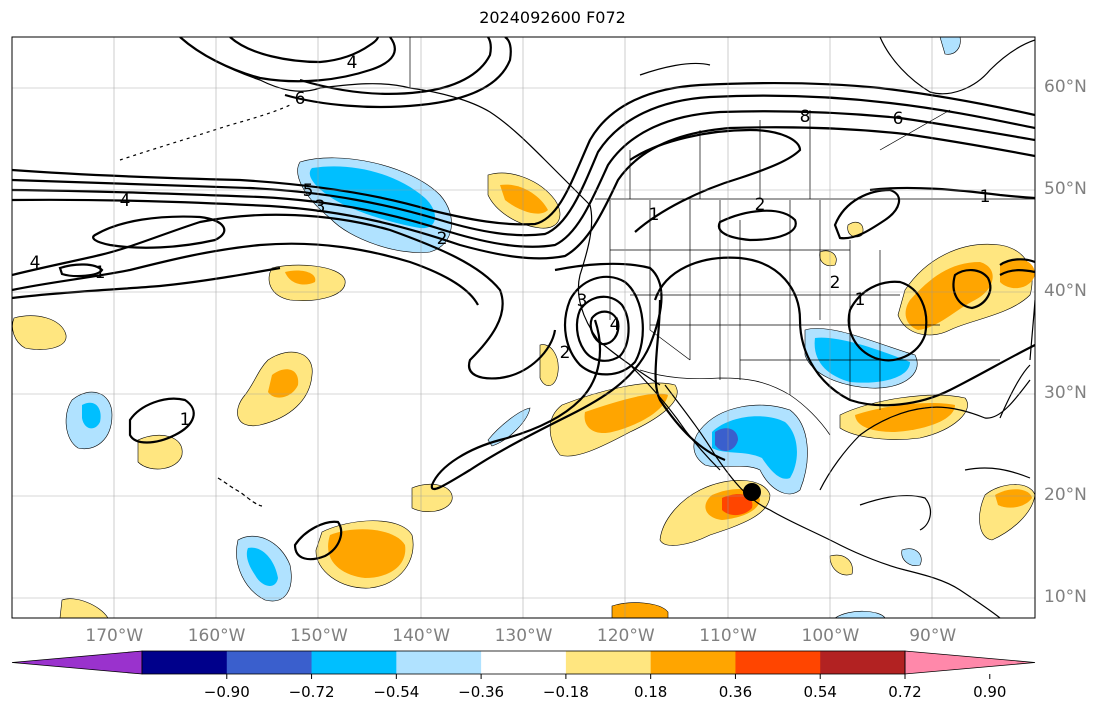 This screenshot has width=1105, height=712. Describe the element at coordinates (933, 636) in the screenshot. I see `lon-label-90W: 90°W` at that location.